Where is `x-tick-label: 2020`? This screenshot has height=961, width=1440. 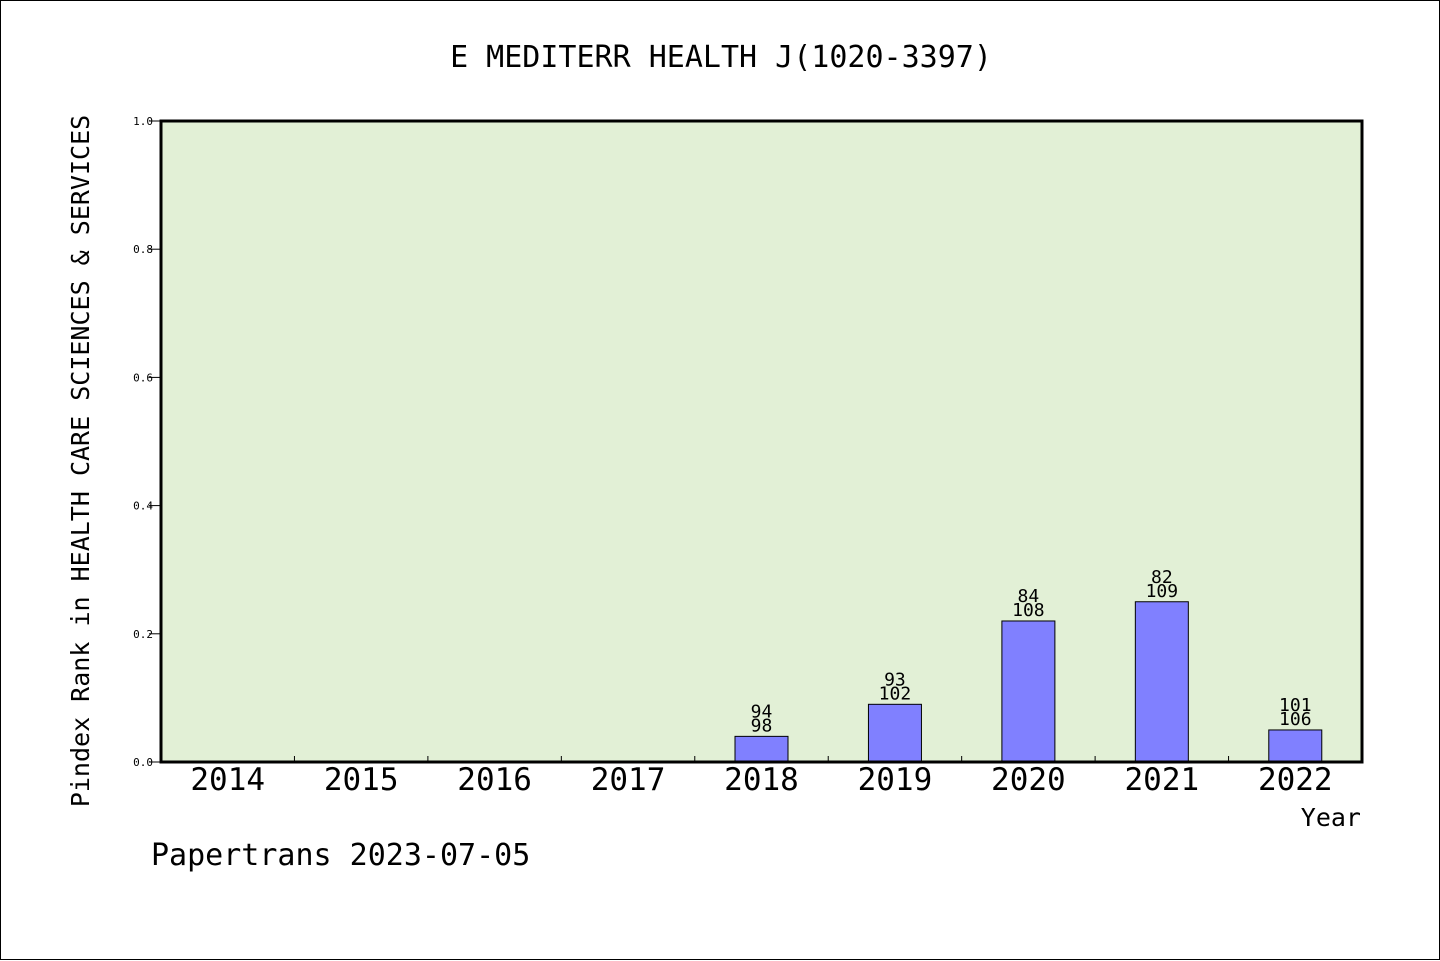 x-tick-label: 2020 is located at coordinates (1028, 780).